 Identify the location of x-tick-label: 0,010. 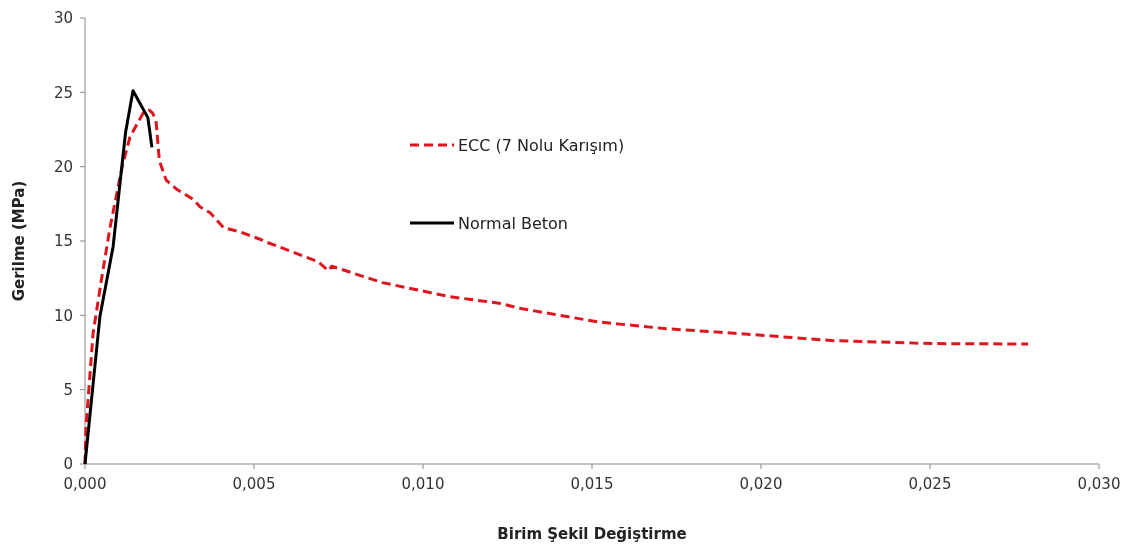
(423, 484).